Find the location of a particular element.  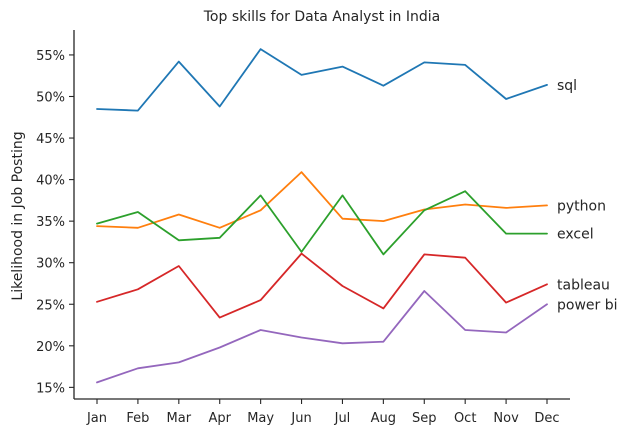

y-axis-ticks: 15% 20% 25% 30% 35% 40% 45% 50% 55% is located at coordinates (55, 222).